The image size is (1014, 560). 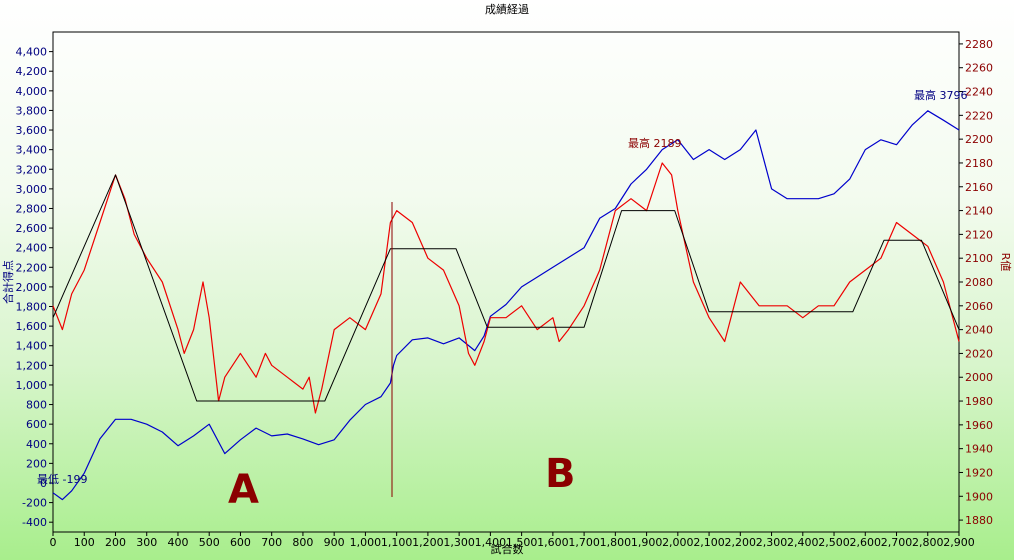 What do you see at coordinates (8, 282) in the screenshot?
I see `left-axis-title: 合計得点` at bounding box center [8, 282].